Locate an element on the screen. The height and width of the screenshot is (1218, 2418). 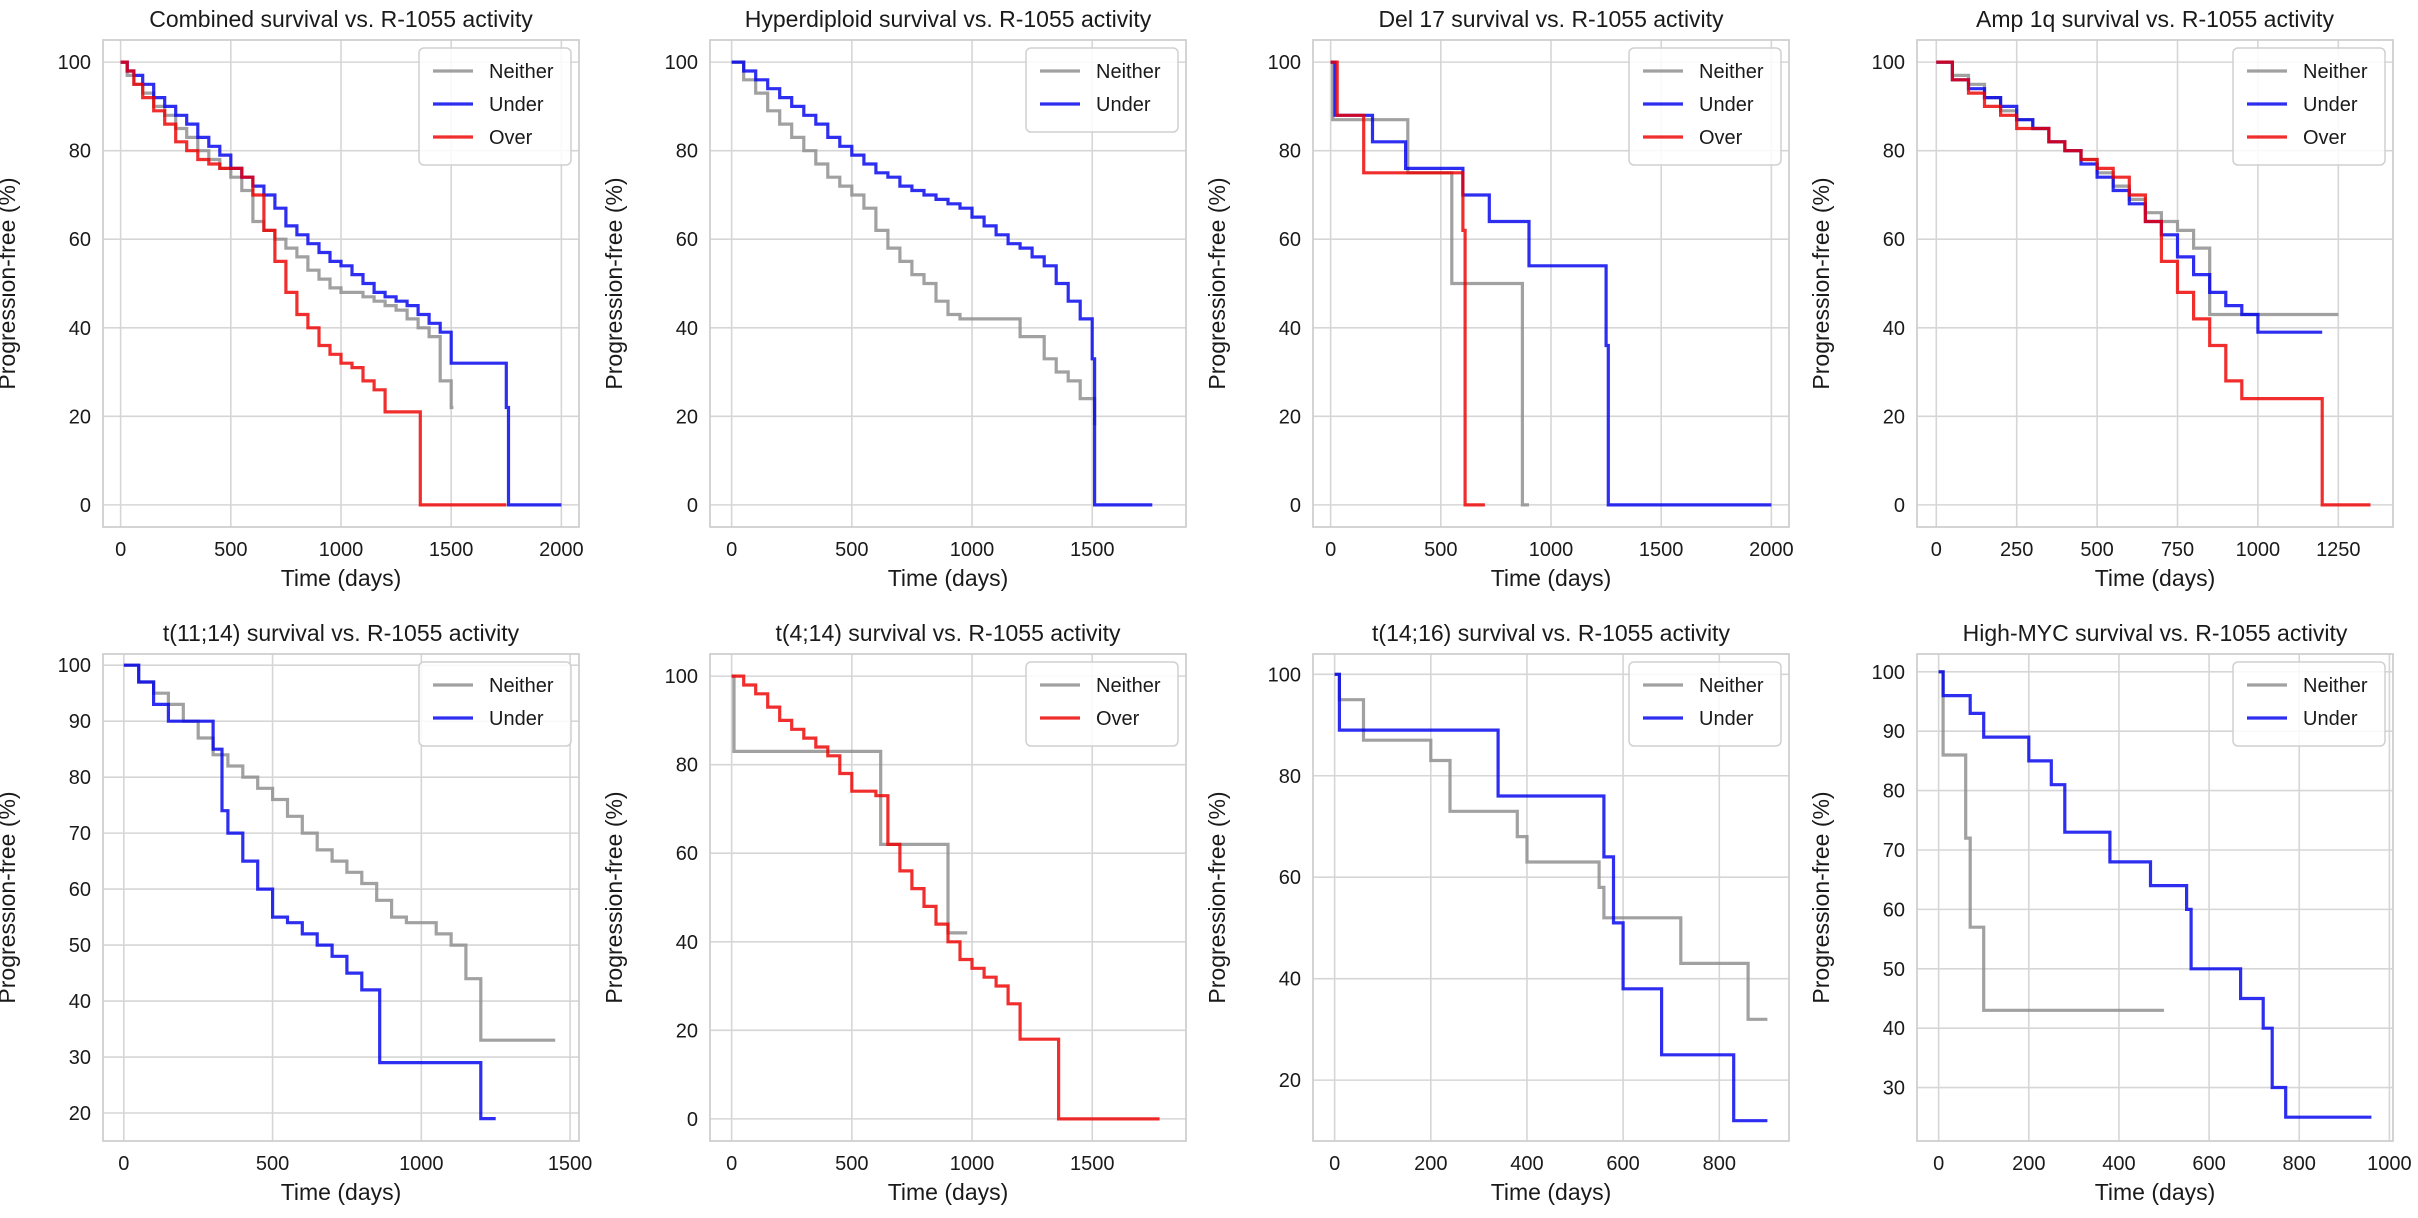
legend: Neither Over is located at coordinates (1102, 704).